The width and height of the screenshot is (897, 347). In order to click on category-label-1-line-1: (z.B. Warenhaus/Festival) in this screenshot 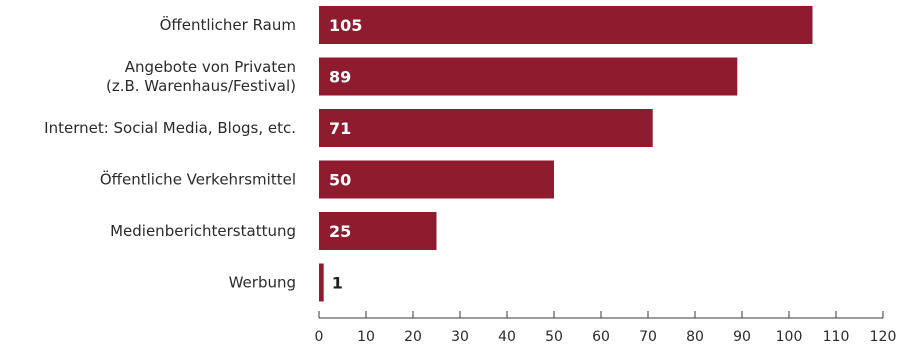, I will do `click(201, 86)`.